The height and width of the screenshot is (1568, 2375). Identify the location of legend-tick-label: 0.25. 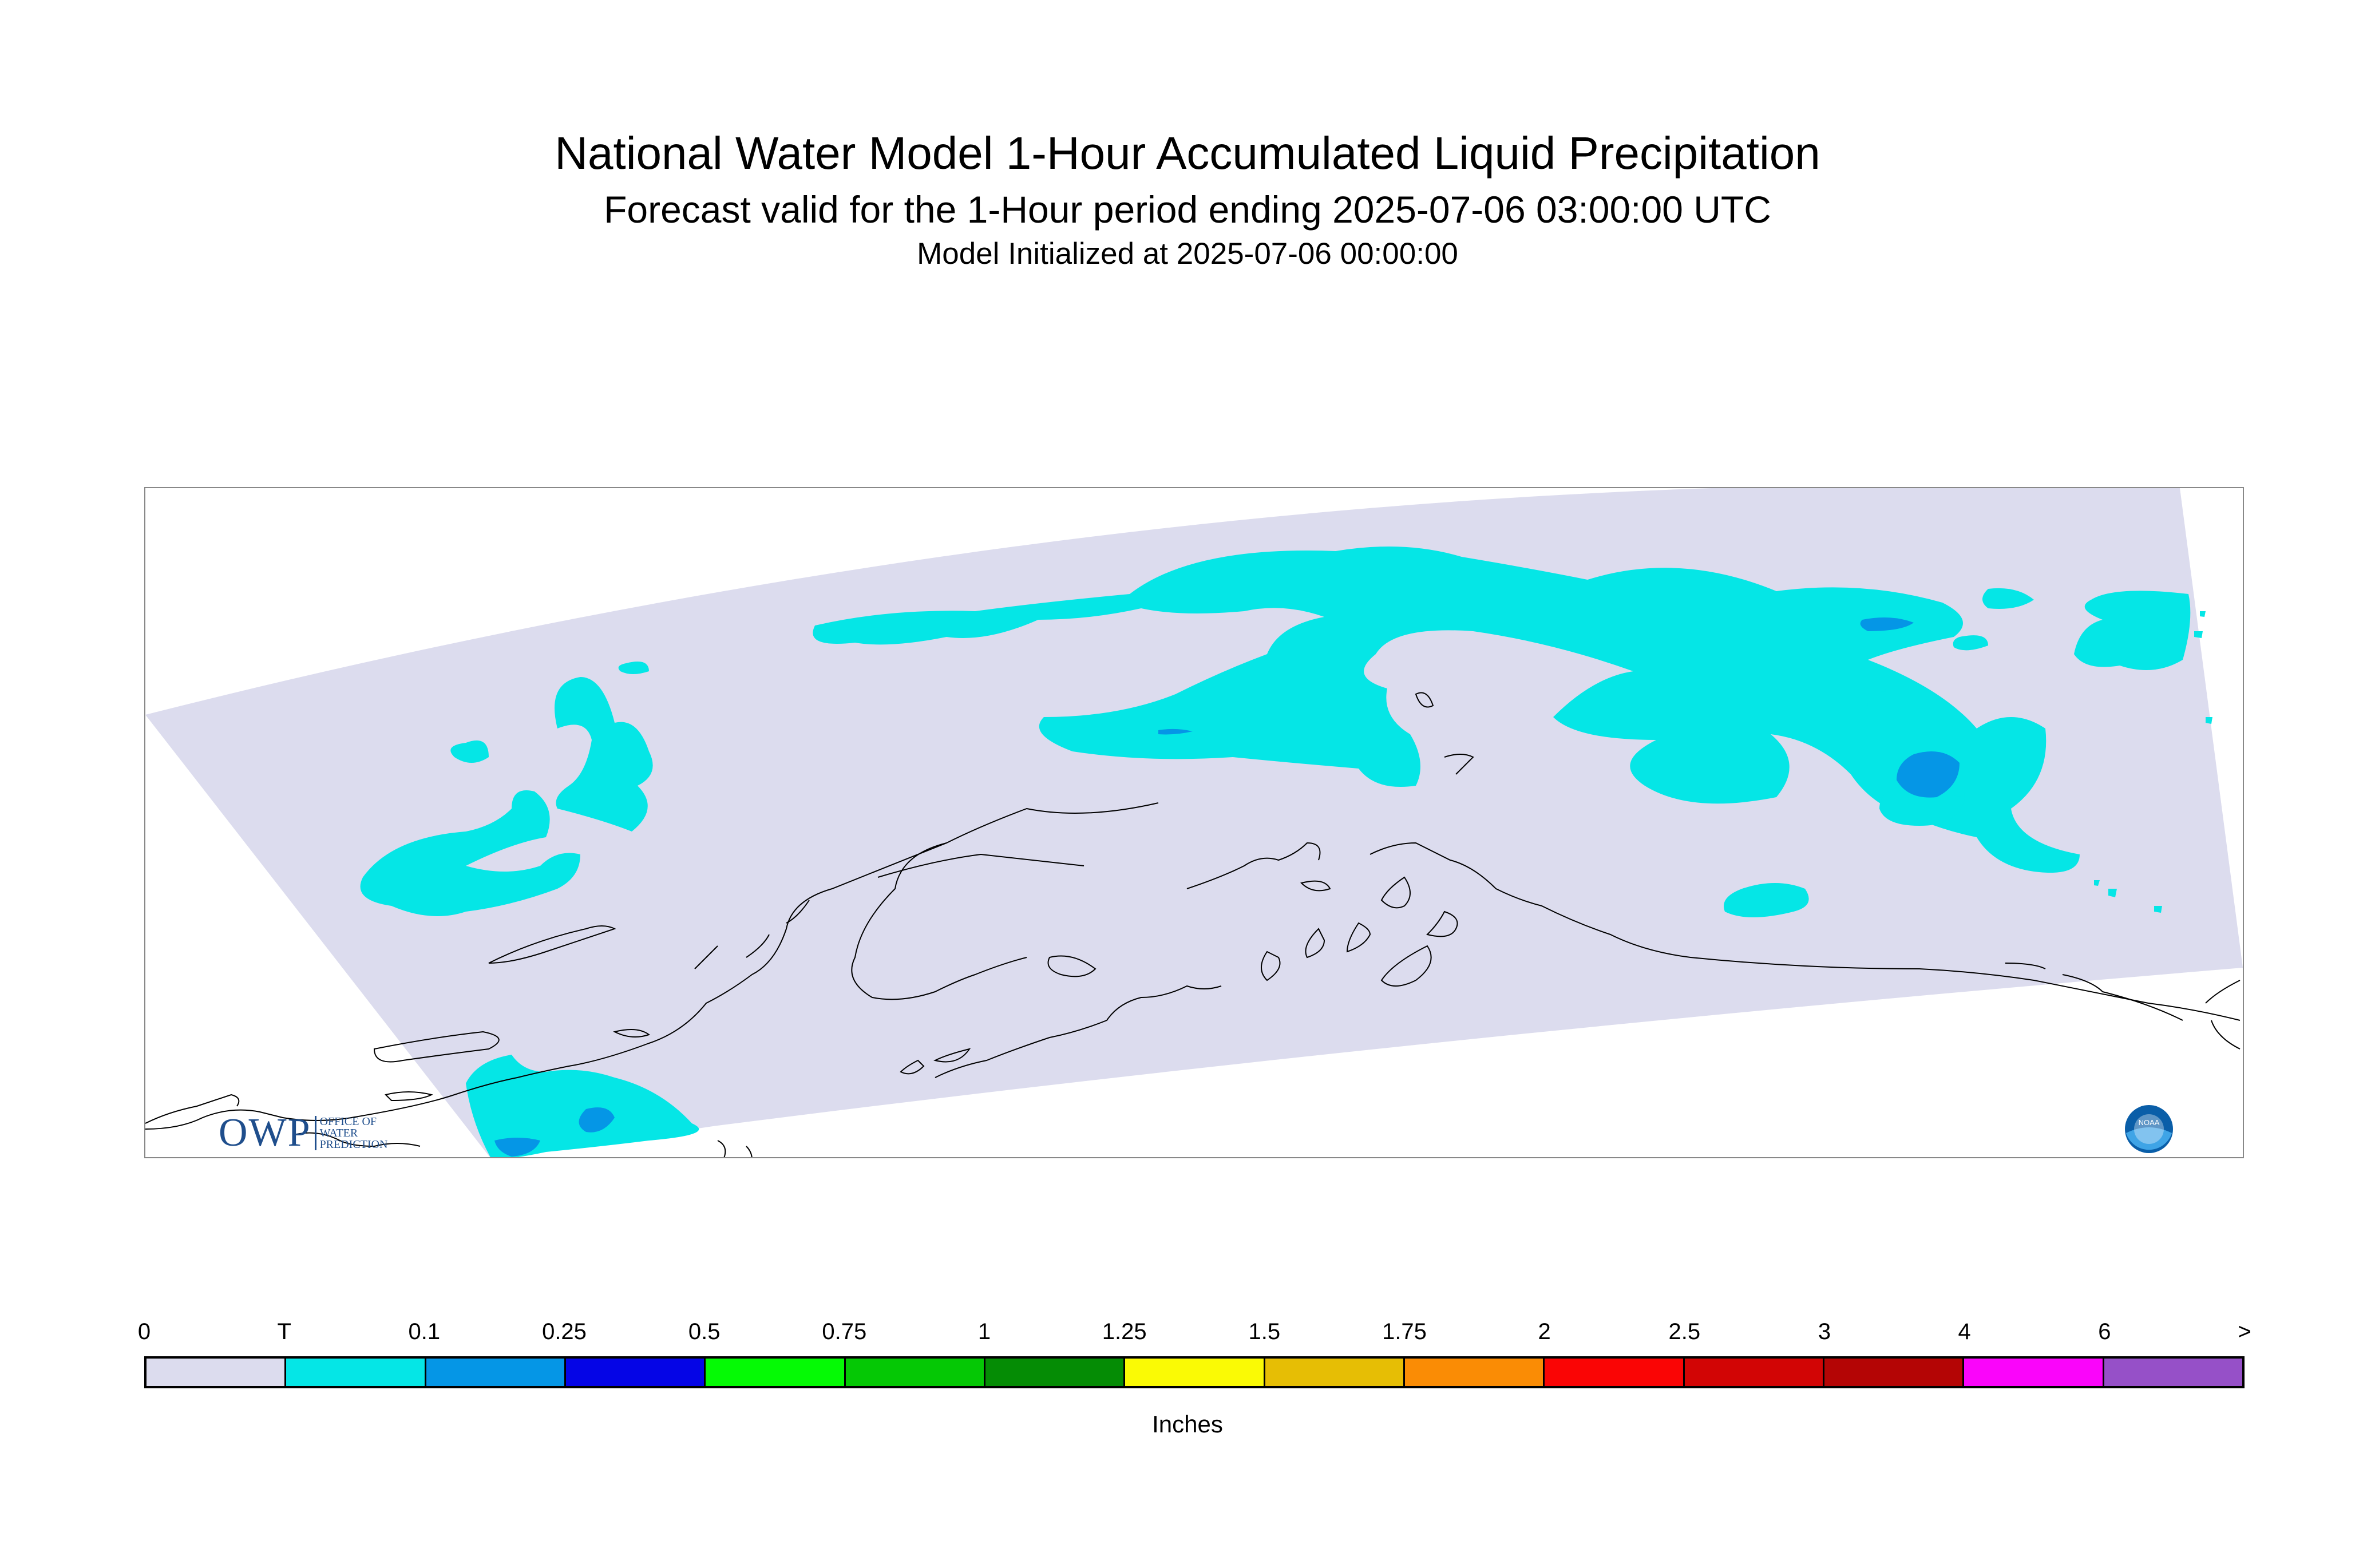
(564, 1331).